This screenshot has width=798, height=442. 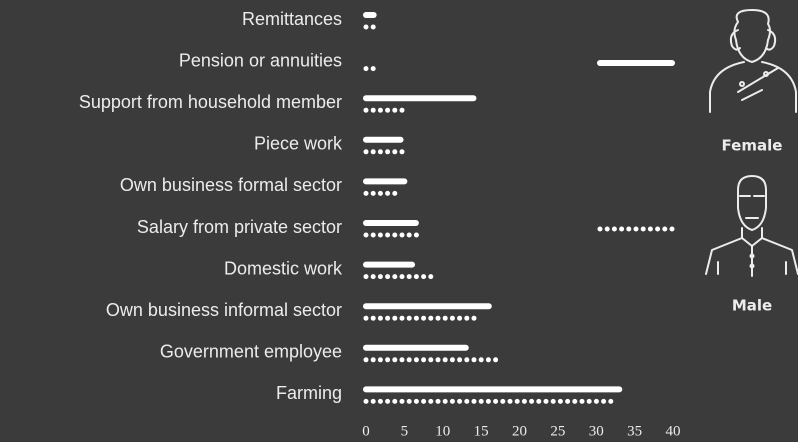 What do you see at coordinates (224, 310) in the screenshot?
I see `category-label: Own business informal sector` at bounding box center [224, 310].